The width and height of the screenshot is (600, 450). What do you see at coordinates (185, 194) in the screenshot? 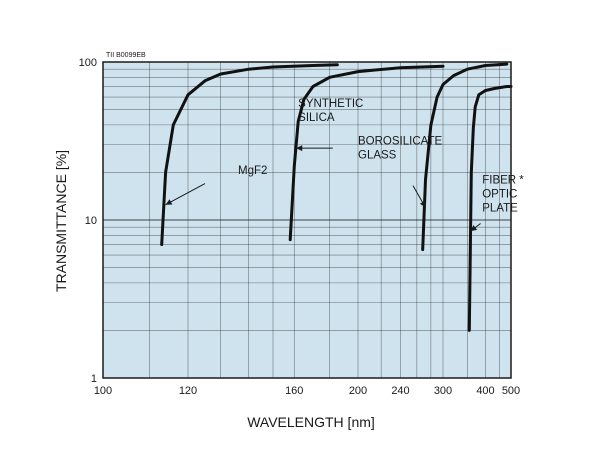
I see `annotation-leader` at bounding box center [185, 194].